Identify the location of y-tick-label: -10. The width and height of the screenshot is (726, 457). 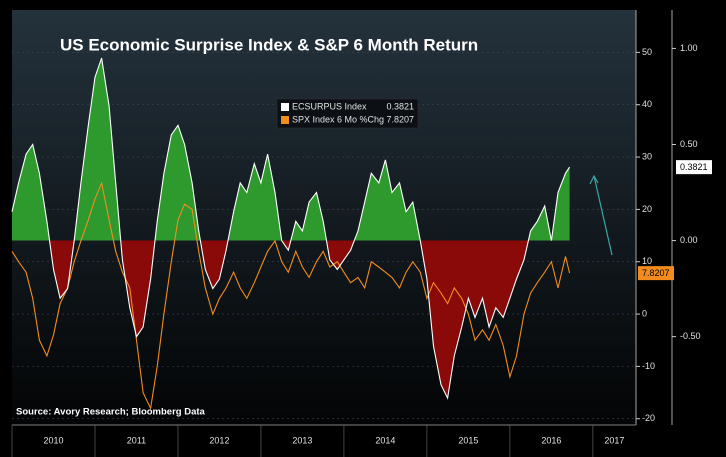
(648, 366).